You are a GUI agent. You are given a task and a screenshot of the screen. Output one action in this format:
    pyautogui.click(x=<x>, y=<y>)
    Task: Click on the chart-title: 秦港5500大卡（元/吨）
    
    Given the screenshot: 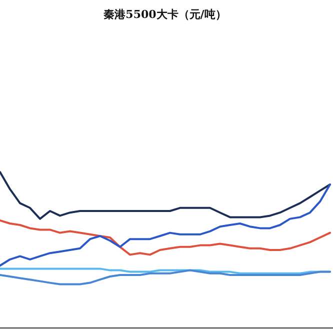 What is the action you would take?
    pyautogui.click(x=165, y=14)
    